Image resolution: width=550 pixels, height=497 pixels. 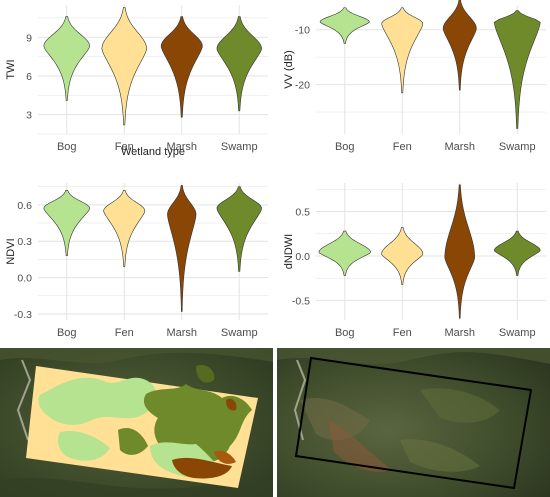 I want to click on vv-y-axis-title: VV (dB), so click(x=289, y=69).